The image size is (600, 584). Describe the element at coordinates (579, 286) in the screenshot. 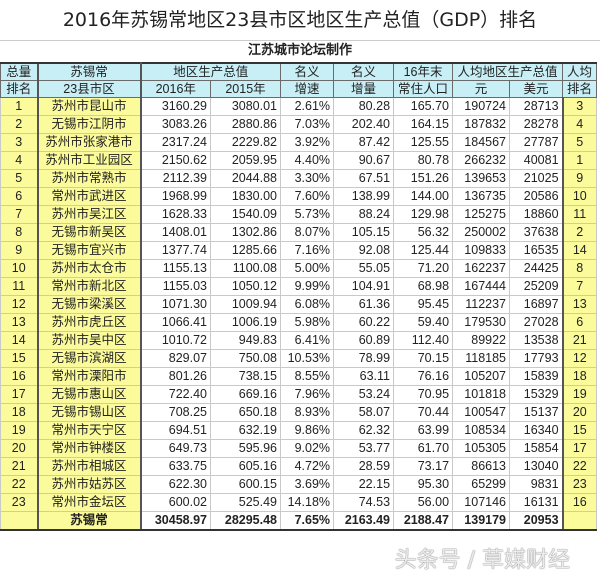

I see `cell-per-capita-rank: 7` at that location.